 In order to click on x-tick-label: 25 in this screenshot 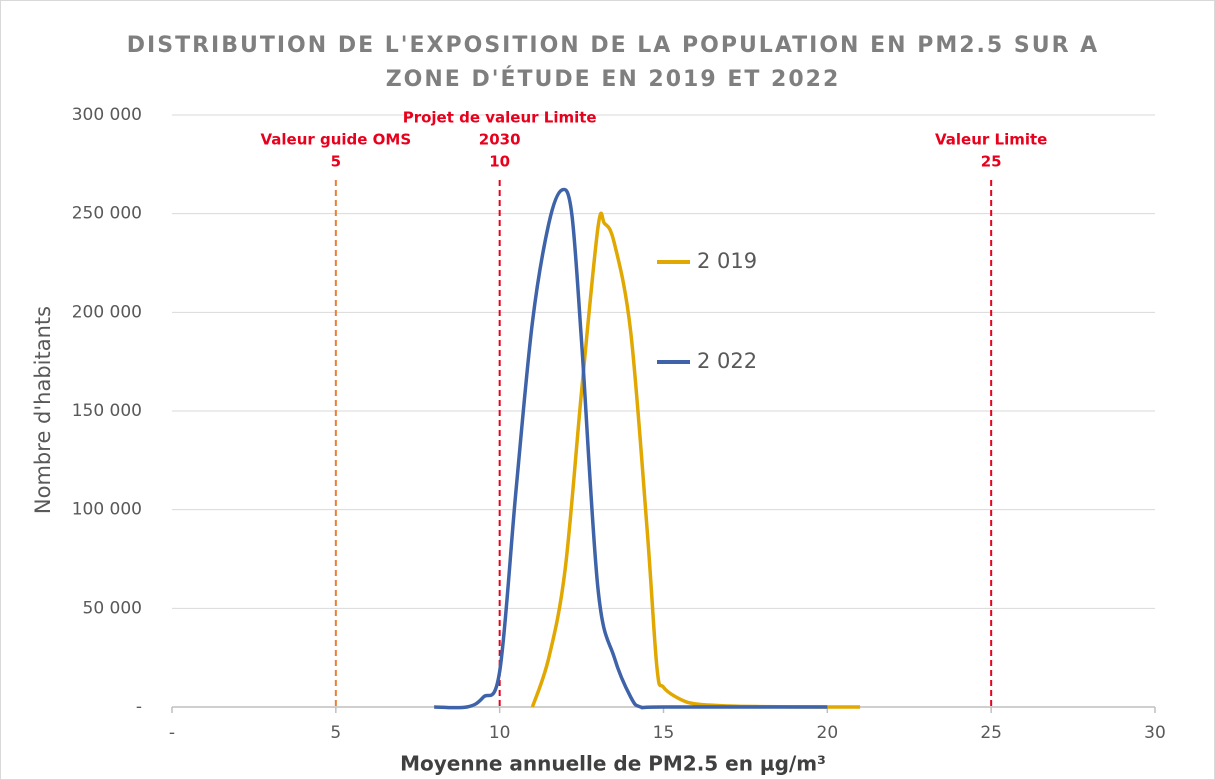, I will do `click(991, 733)`.